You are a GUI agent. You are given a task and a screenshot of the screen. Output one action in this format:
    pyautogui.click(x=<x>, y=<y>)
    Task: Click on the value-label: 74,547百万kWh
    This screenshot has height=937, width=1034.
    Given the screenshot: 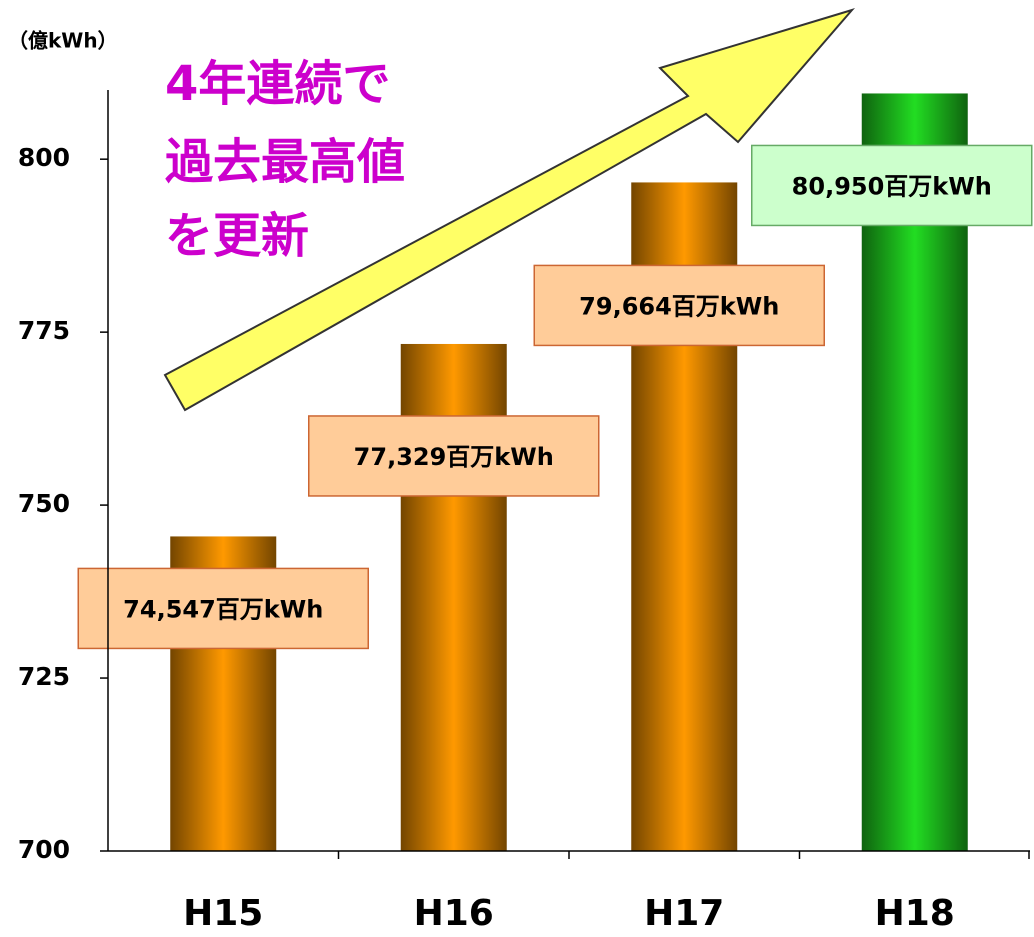 What is the action you would take?
    pyautogui.click(x=223, y=609)
    